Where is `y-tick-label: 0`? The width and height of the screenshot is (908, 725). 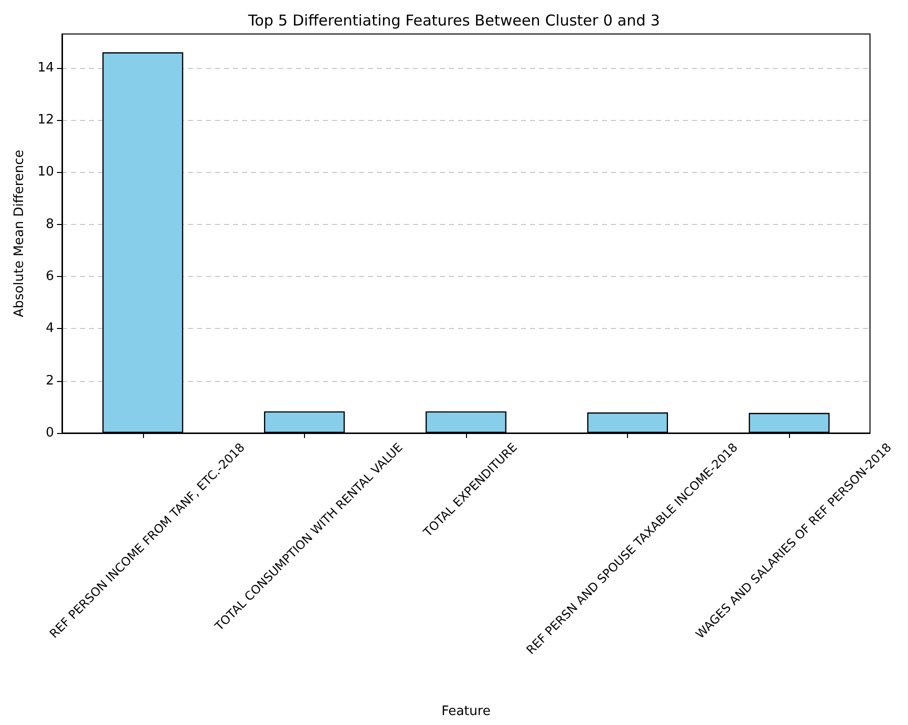 y-tick-label: 0 is located at coordinates (50, 433).